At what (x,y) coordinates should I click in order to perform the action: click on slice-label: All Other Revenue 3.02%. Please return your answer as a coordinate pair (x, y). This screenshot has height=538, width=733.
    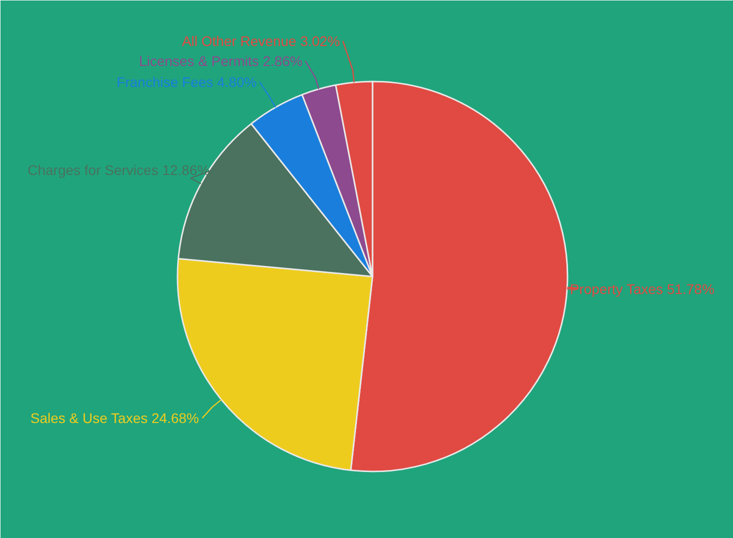
    Looking at the image, I should click on (261, 40).